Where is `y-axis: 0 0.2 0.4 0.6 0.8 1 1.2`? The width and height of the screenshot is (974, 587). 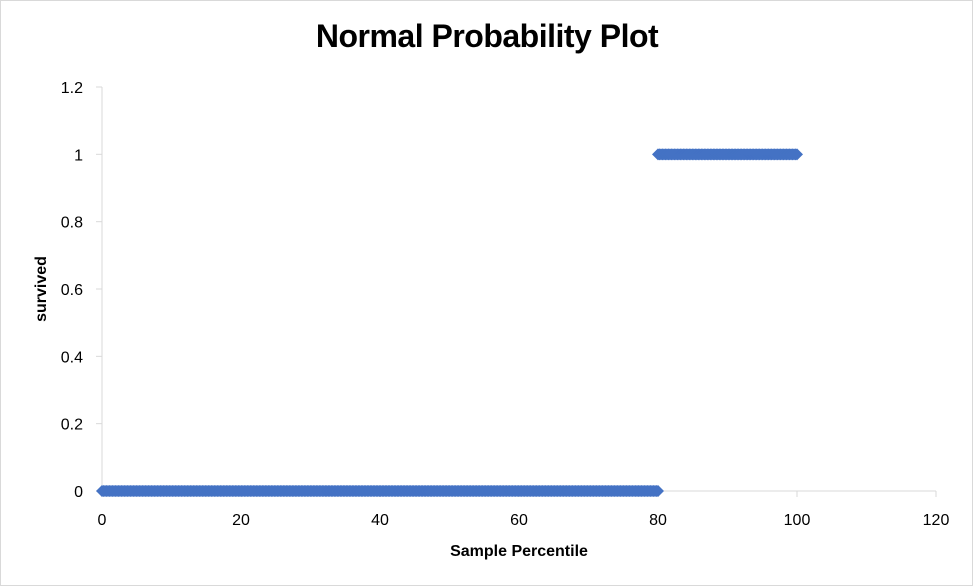 y-axis: 0 0.2 0.4 0.6 0.8 1 1.2 is located at coordinates (82, 290).